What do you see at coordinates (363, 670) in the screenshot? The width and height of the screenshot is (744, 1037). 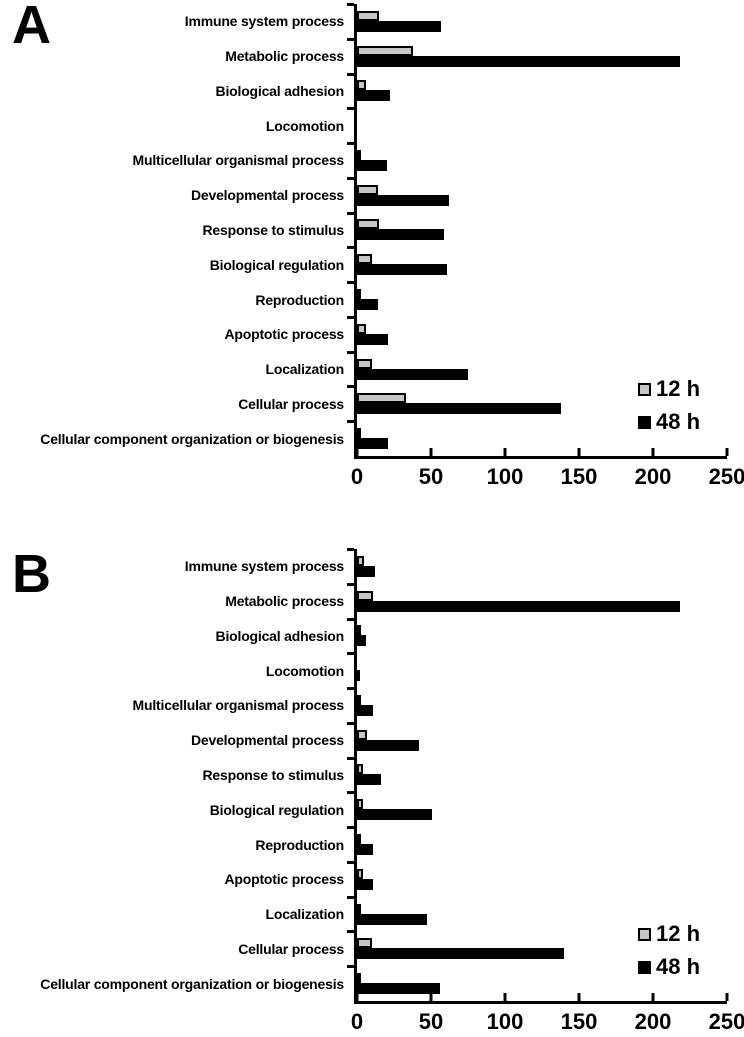 I see `category-row: Locomotion` at bounding box center [363, 670].